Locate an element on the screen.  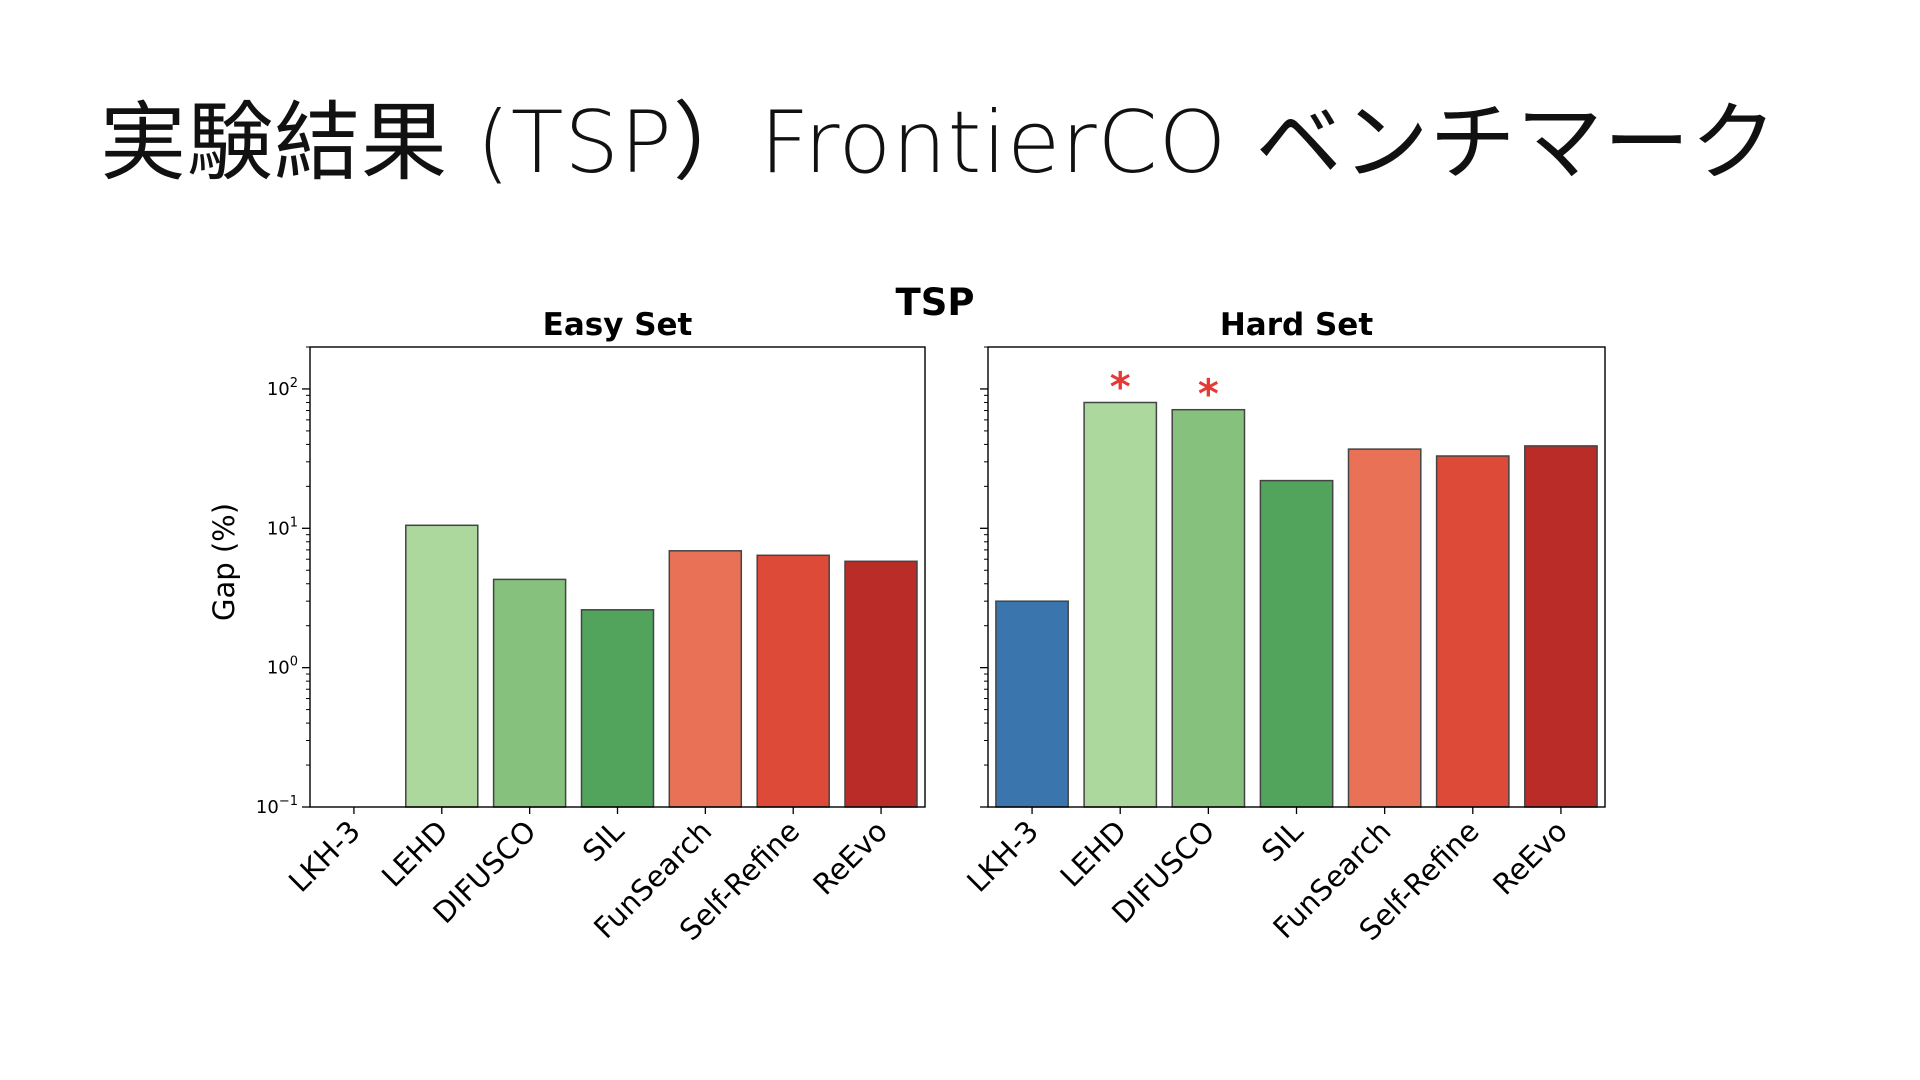
y-tick-label: 10⁻¹ is located at coordinates (277, 806).